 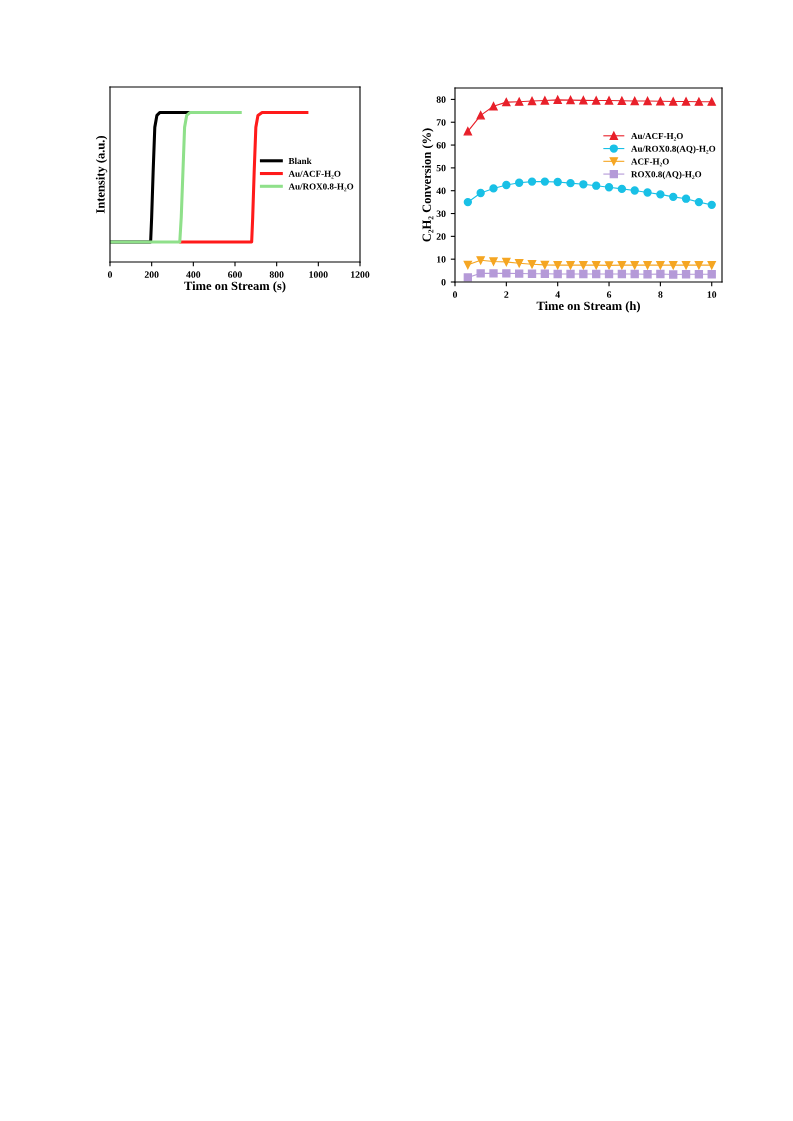 I want to click on x-axis-title: Time on Stream (h), so click(x=588, y=307).